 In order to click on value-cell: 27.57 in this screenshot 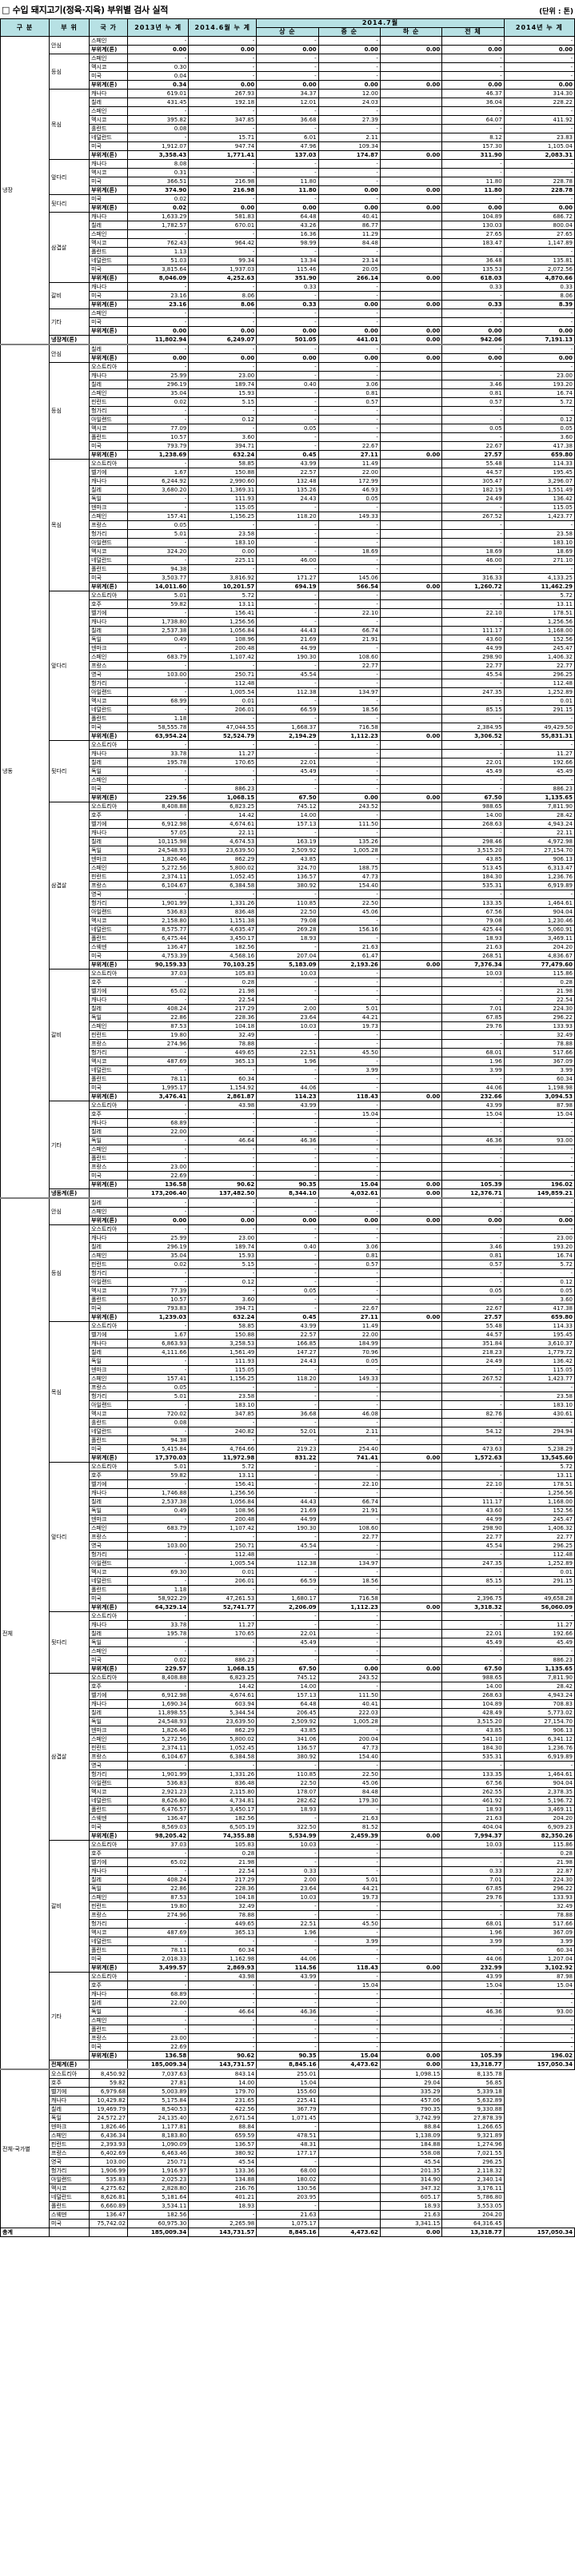, I will do `click(473, 1317)`.